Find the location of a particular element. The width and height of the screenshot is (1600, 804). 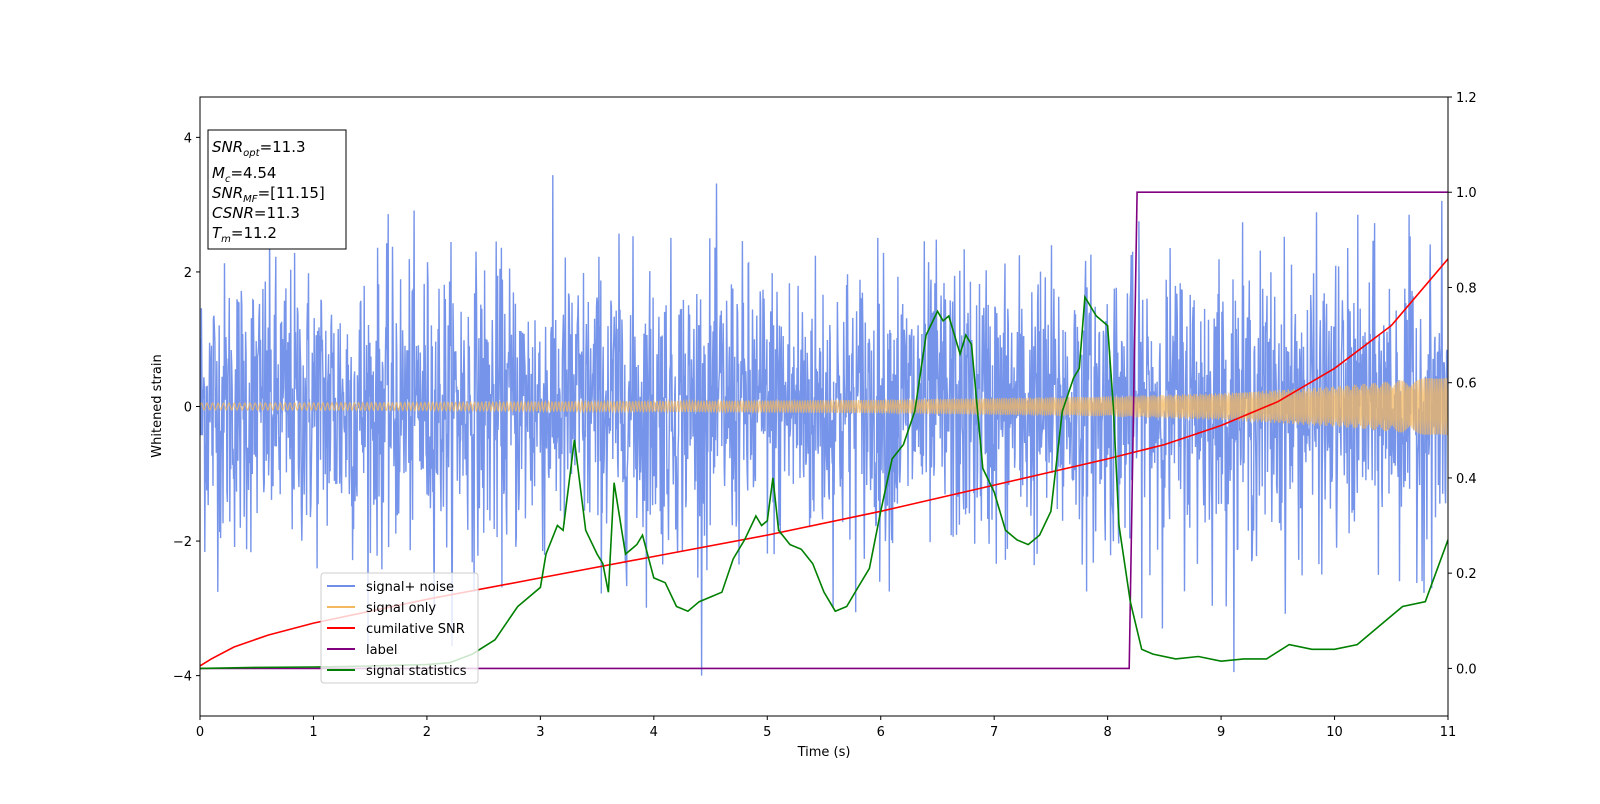

legend-label-cumulative-snr: cumilative SNR is located at coordinates (415, 629).